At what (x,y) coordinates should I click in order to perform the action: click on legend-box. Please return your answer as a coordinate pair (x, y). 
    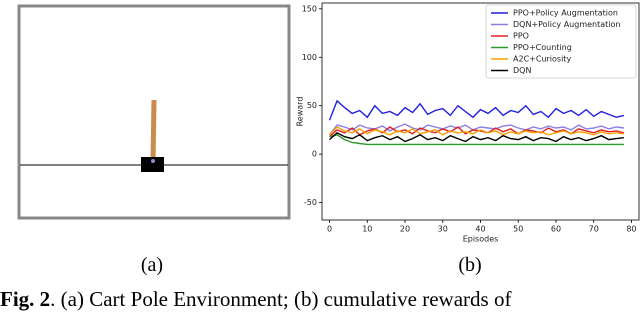
    Looking at the image, I should click on (561, 41).